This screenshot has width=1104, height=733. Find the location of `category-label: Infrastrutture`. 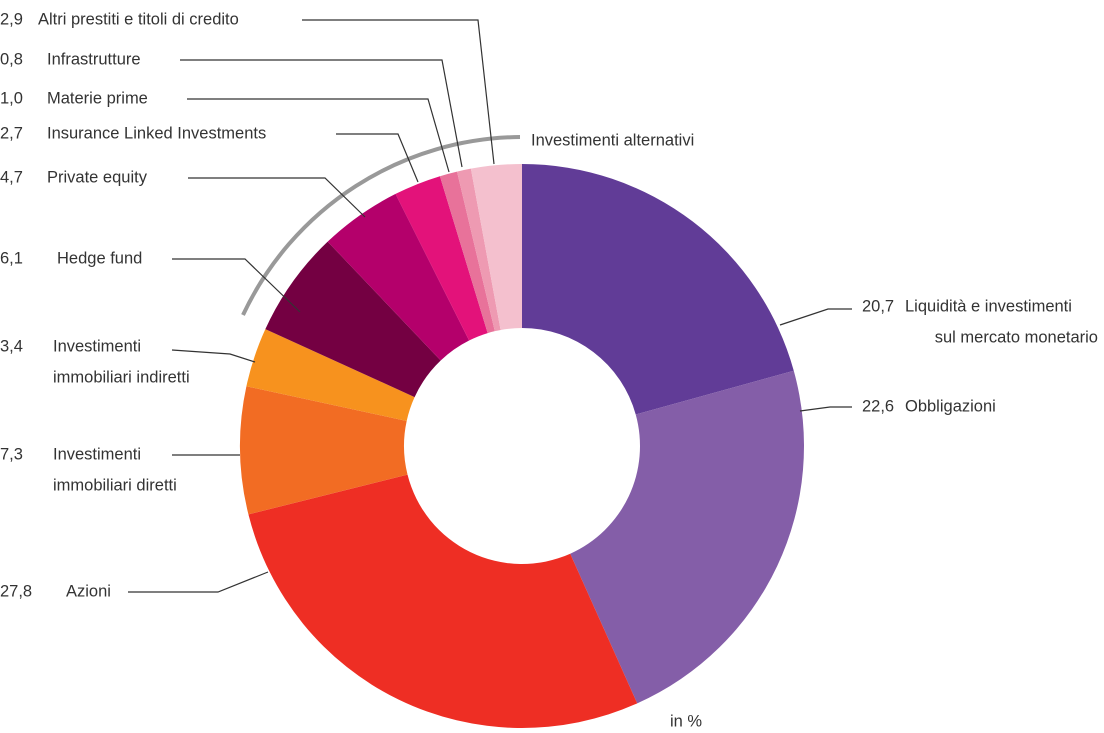

category-label: Infrastrutture is located at coordinates (94, 59).